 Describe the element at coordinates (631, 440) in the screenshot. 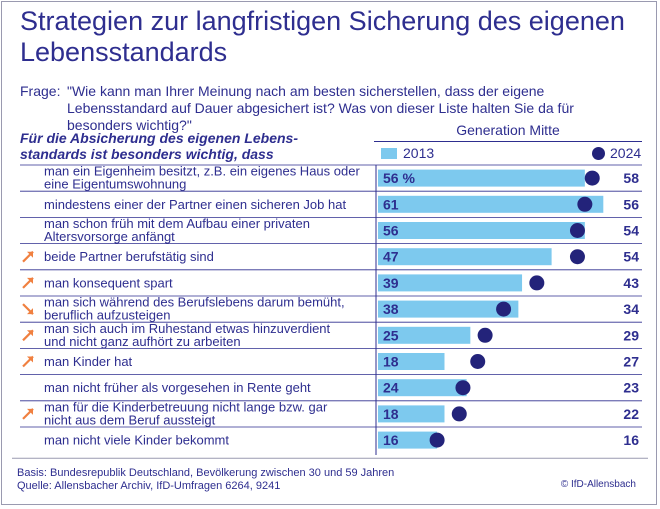

I see `dot-value-label: 16` at that location.